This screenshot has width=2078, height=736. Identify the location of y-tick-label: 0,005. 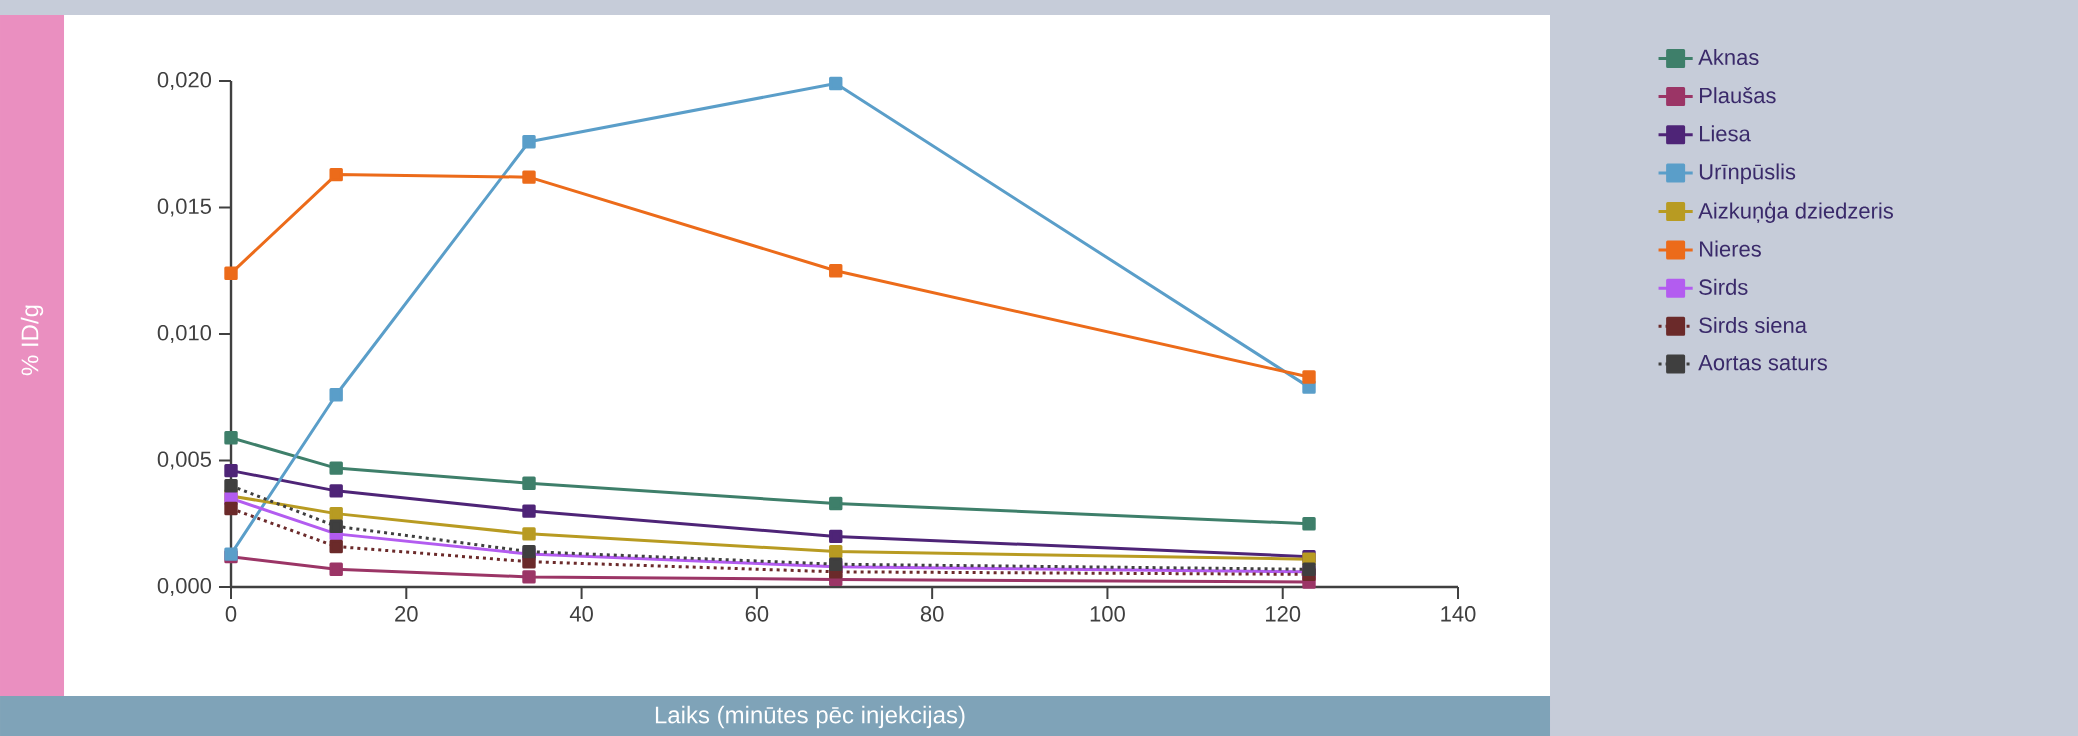
(184, 460).